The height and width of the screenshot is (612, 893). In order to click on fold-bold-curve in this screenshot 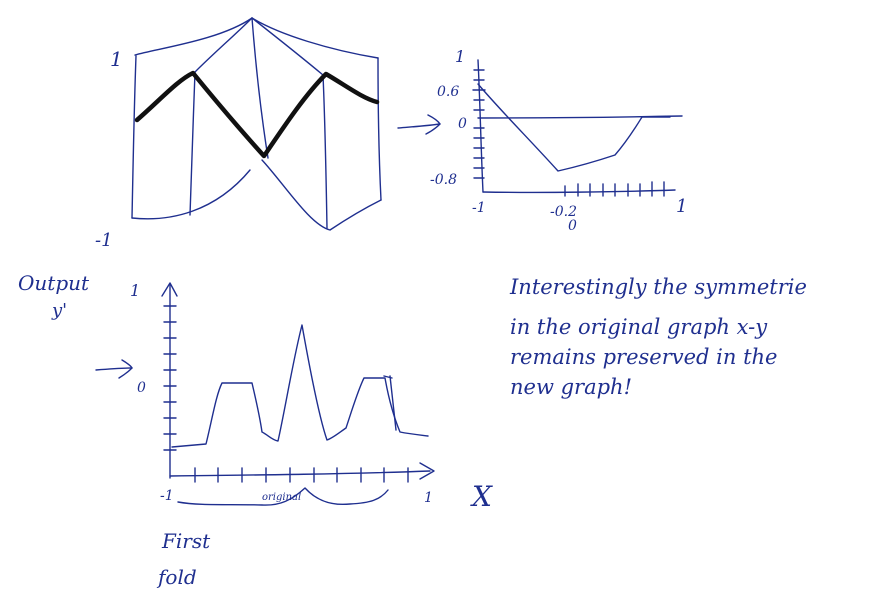, I will do `click(257, 114)`.